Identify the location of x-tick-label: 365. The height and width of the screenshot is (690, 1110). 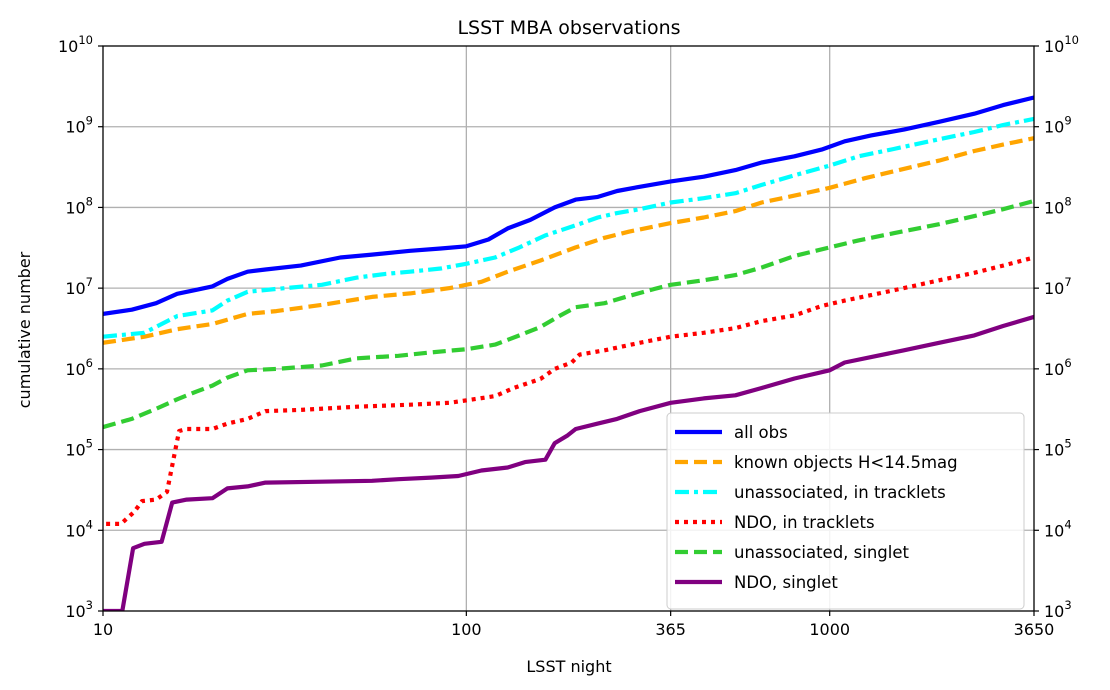
(670, 629).